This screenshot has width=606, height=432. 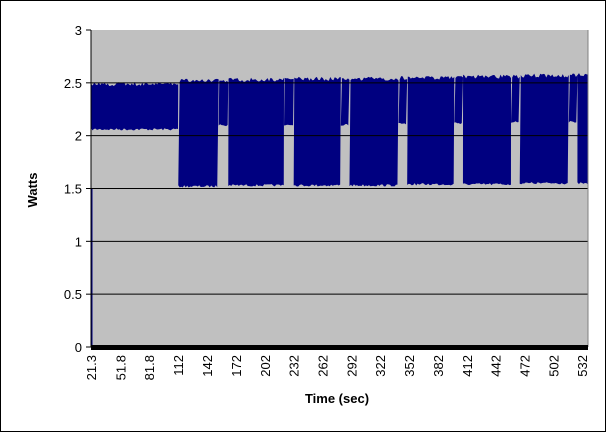 What do you see at coordinates (351, 366) in the screenshot?
I see `x-tick-label: 292` at bounding box center [351, 366].